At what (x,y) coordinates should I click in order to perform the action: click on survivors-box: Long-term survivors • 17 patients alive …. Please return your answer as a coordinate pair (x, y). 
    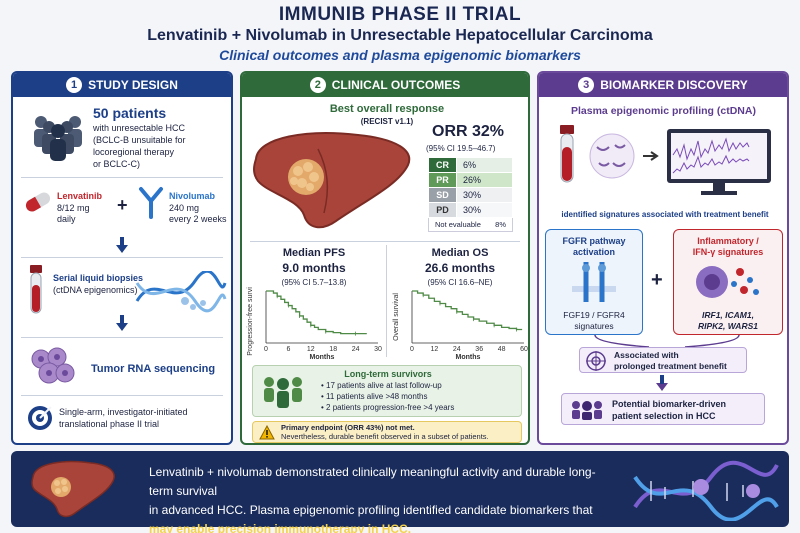
    Looking at the image, I should click on (387, 391).